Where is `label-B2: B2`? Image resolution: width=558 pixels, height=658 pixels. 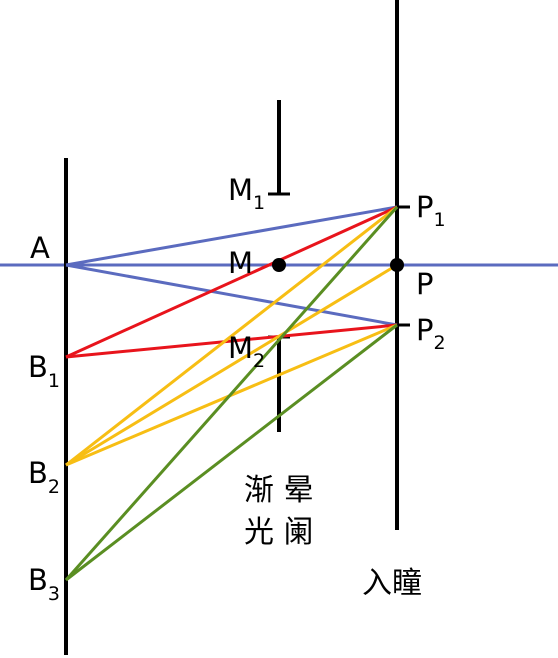 label-B2: B2 is located at coordinates (44, 477).